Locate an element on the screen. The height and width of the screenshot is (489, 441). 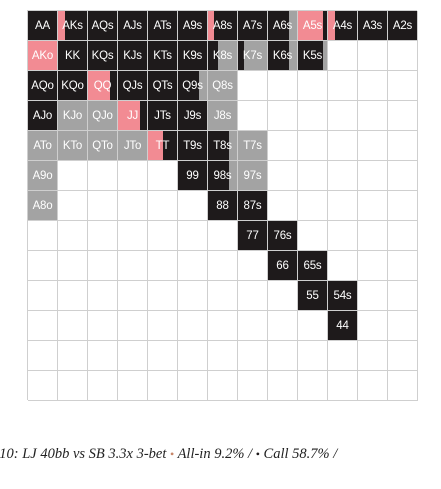
hand-cell-a6s: A6s is located at coordinates (283, 26).